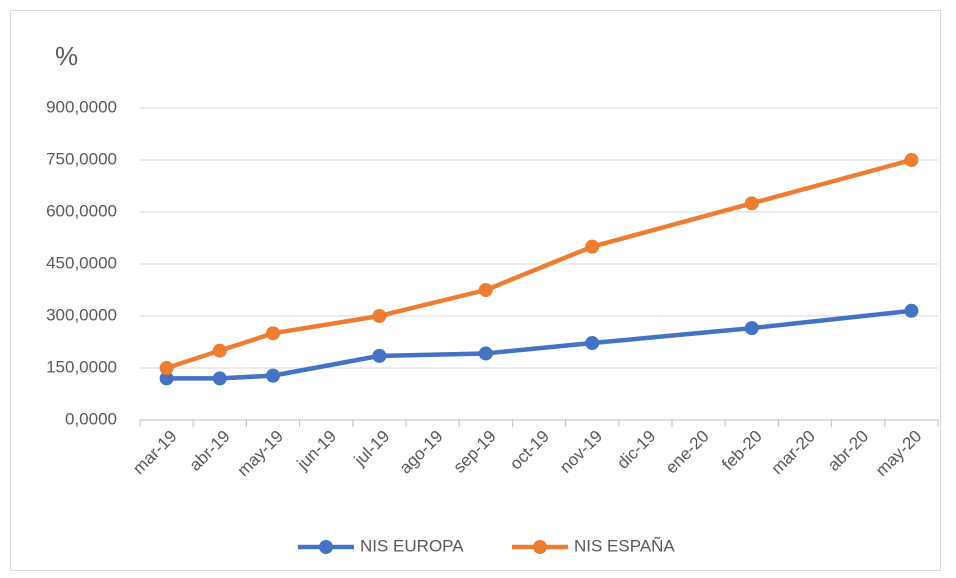 This screenshot has height=578, width=956. What do you see at coordinates (539, 344) in the screenshot?
I see `line` at bounding box center [539, 344].